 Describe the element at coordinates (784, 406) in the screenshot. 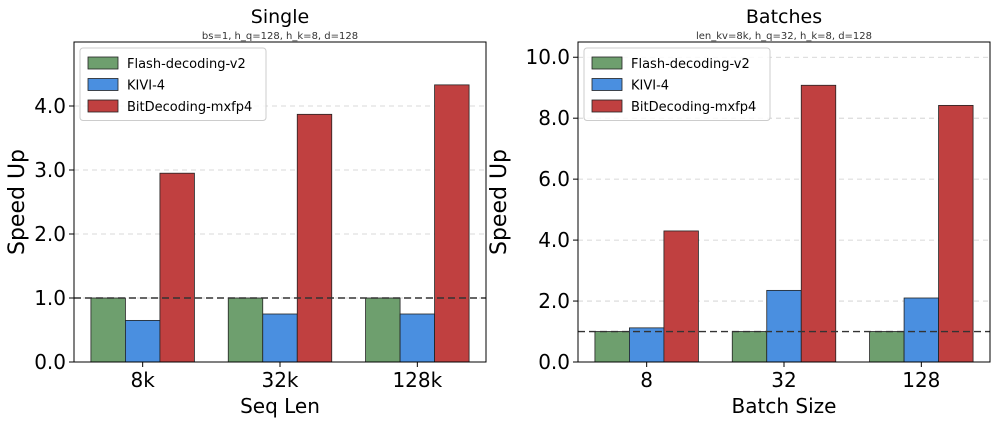

I see `x-axis-label: Batch Size` at that location.